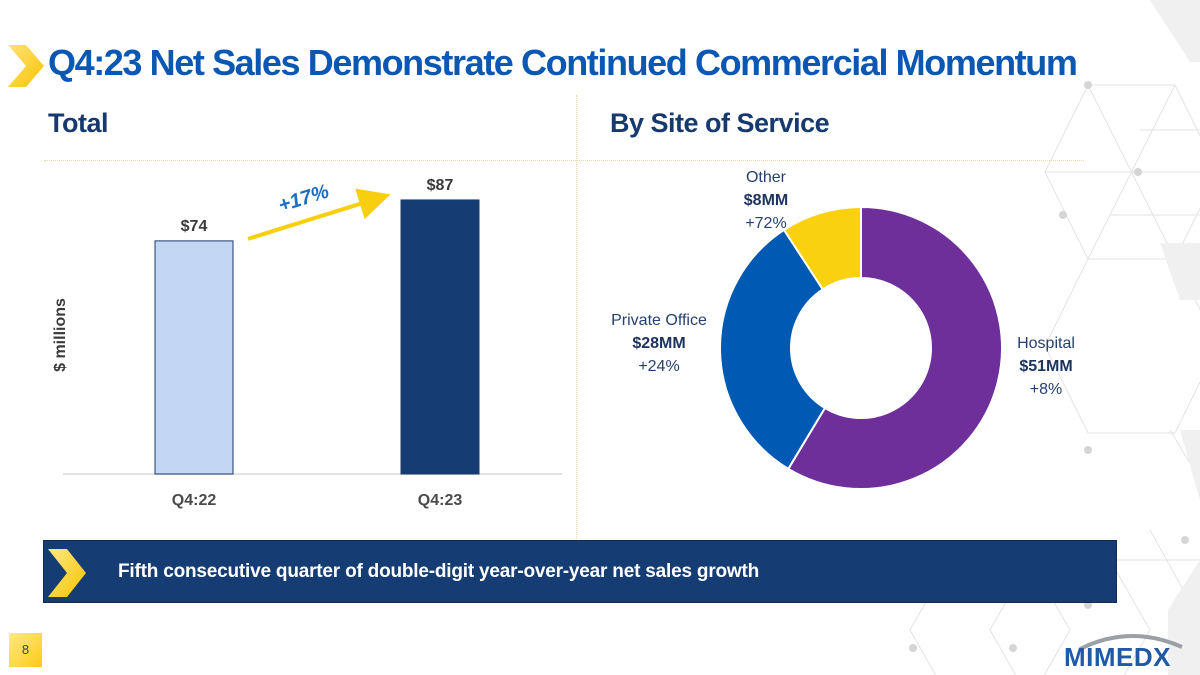 The image size is (1200, 675). What do you see at coordinates (659, 320) in the screenshot?
I see `slice-name: Private Office` at bounding box center [659, 320].